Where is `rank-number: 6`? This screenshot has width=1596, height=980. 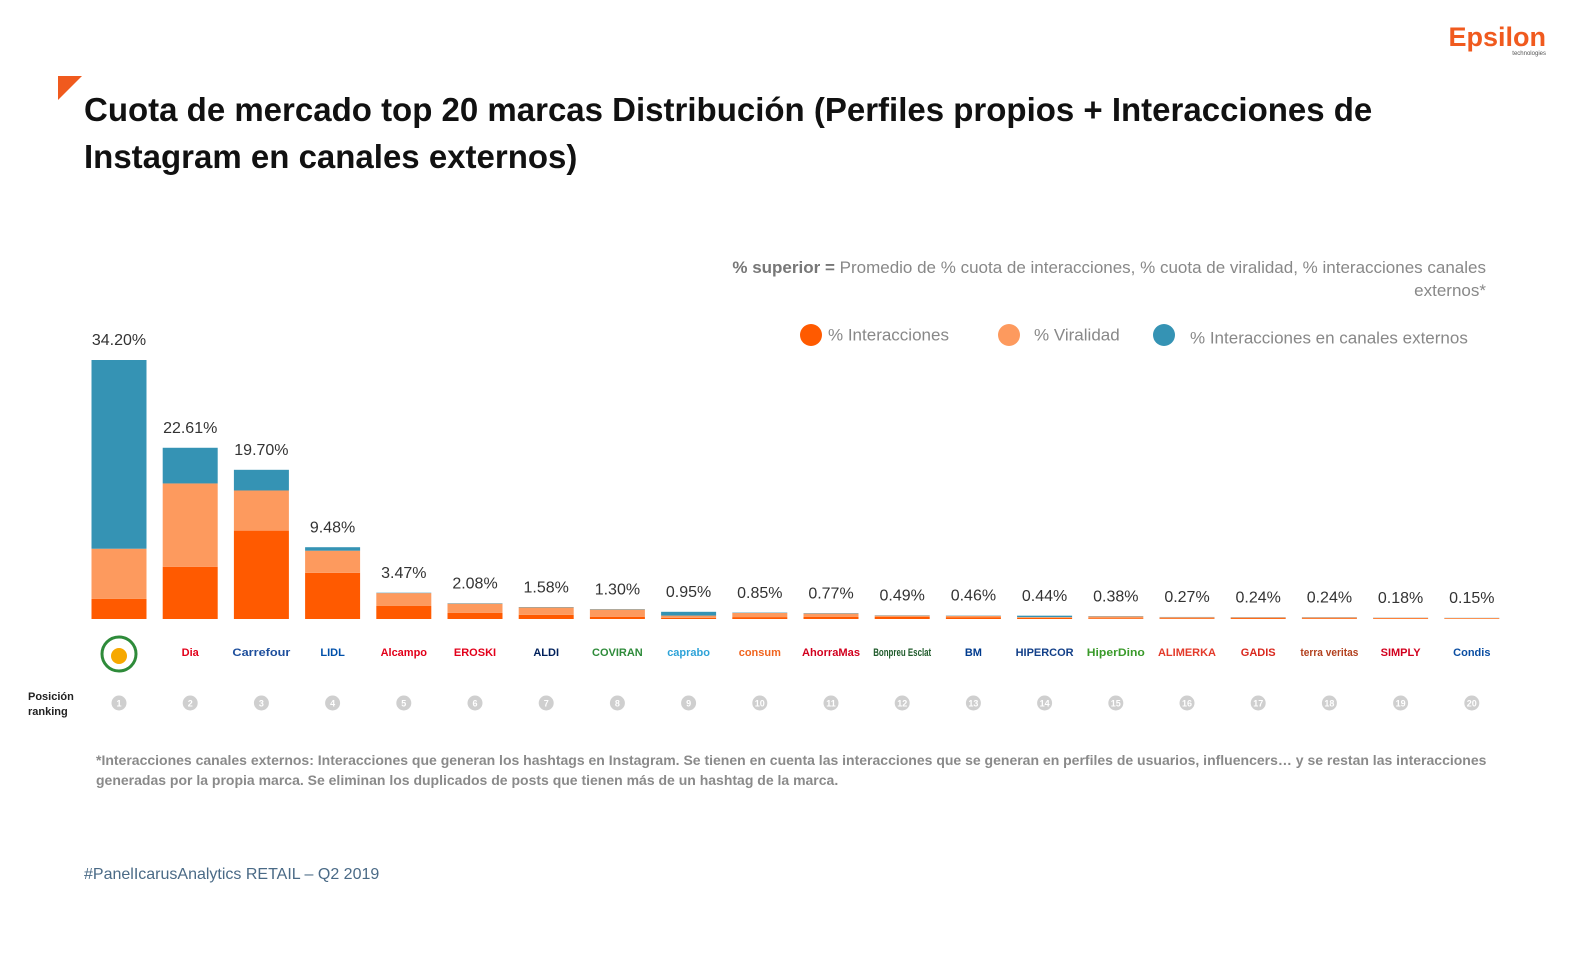 rank-number: 6 is located at coordinates (474, 703).